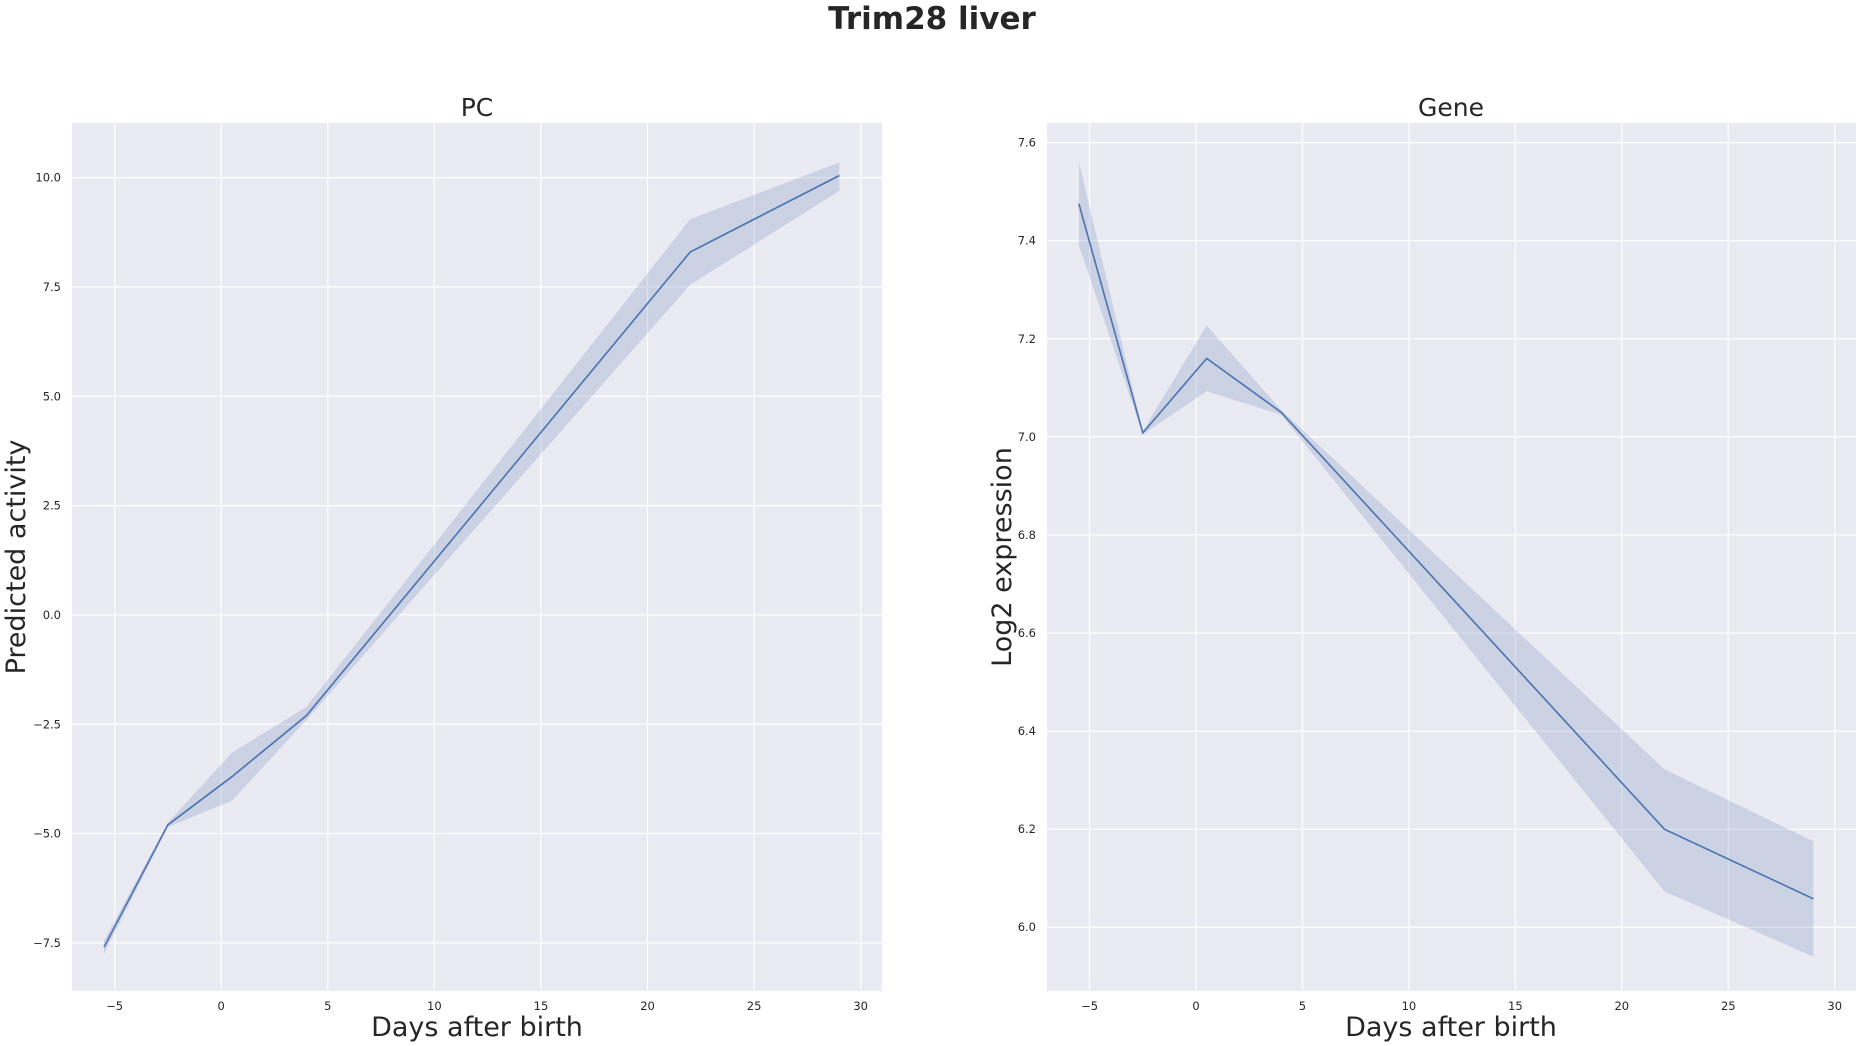 This screenshot has height=1046, width=1864. Describe the element at coordinates (1002, 557) in the screenshot. I see `y-axis-label-gene: Log2 expression` at that location.